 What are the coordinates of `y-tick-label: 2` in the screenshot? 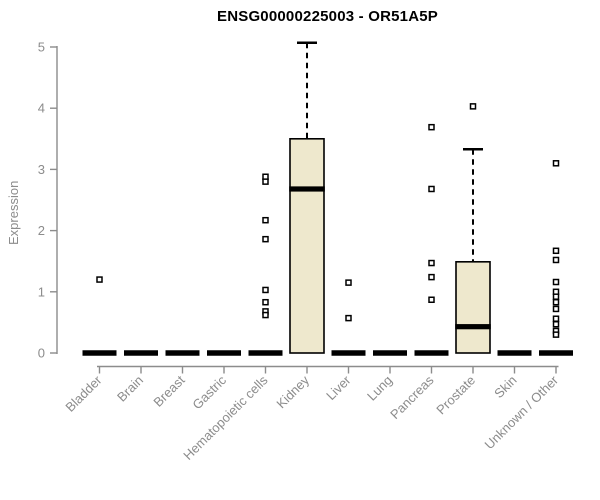 It's located at (41, 230).